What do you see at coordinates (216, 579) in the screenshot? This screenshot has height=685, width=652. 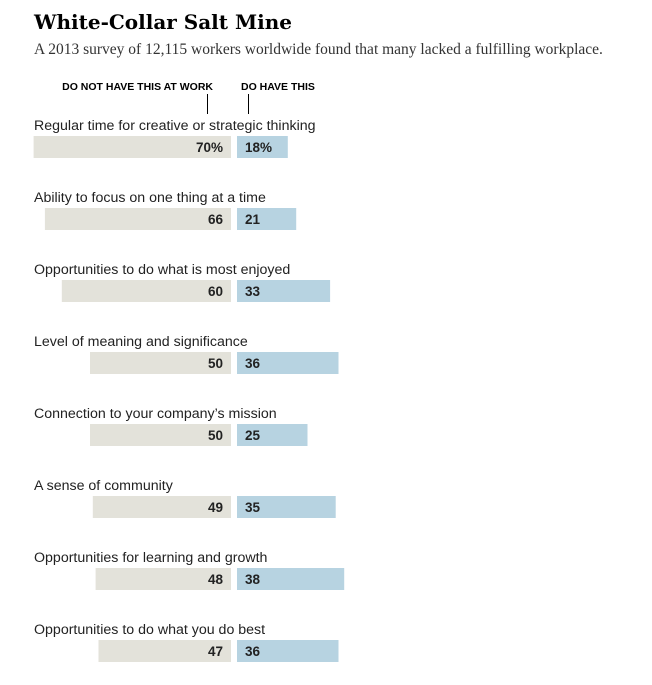 I see `value-label-not-have: 48` at bounding box center [216, 579].